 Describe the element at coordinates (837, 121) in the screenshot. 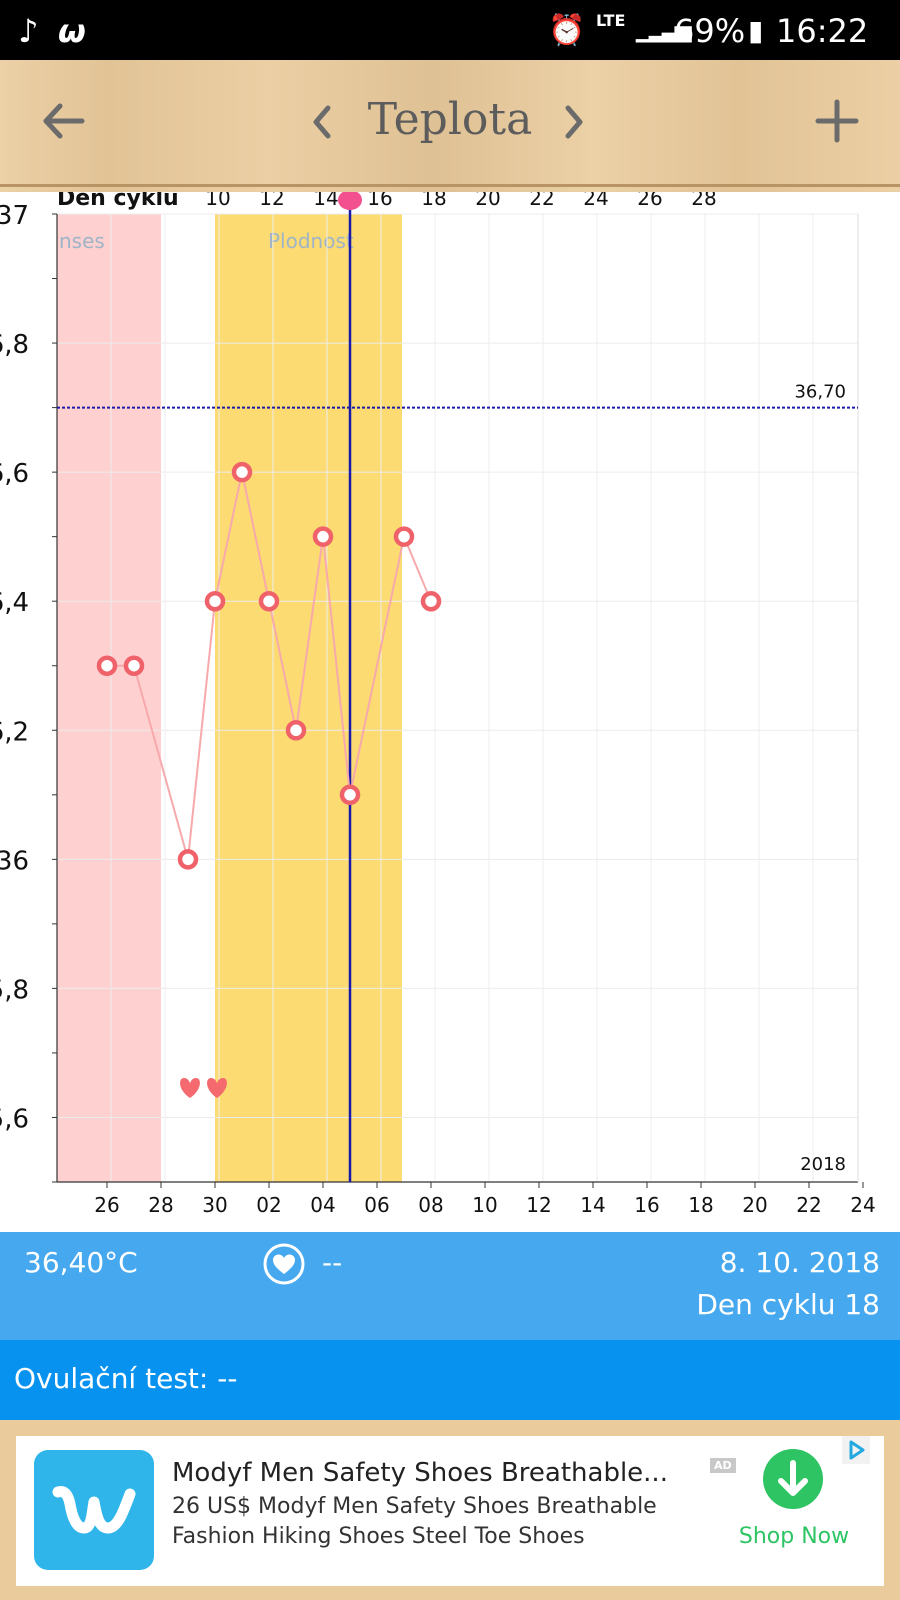

I see `add-icon` at that location.